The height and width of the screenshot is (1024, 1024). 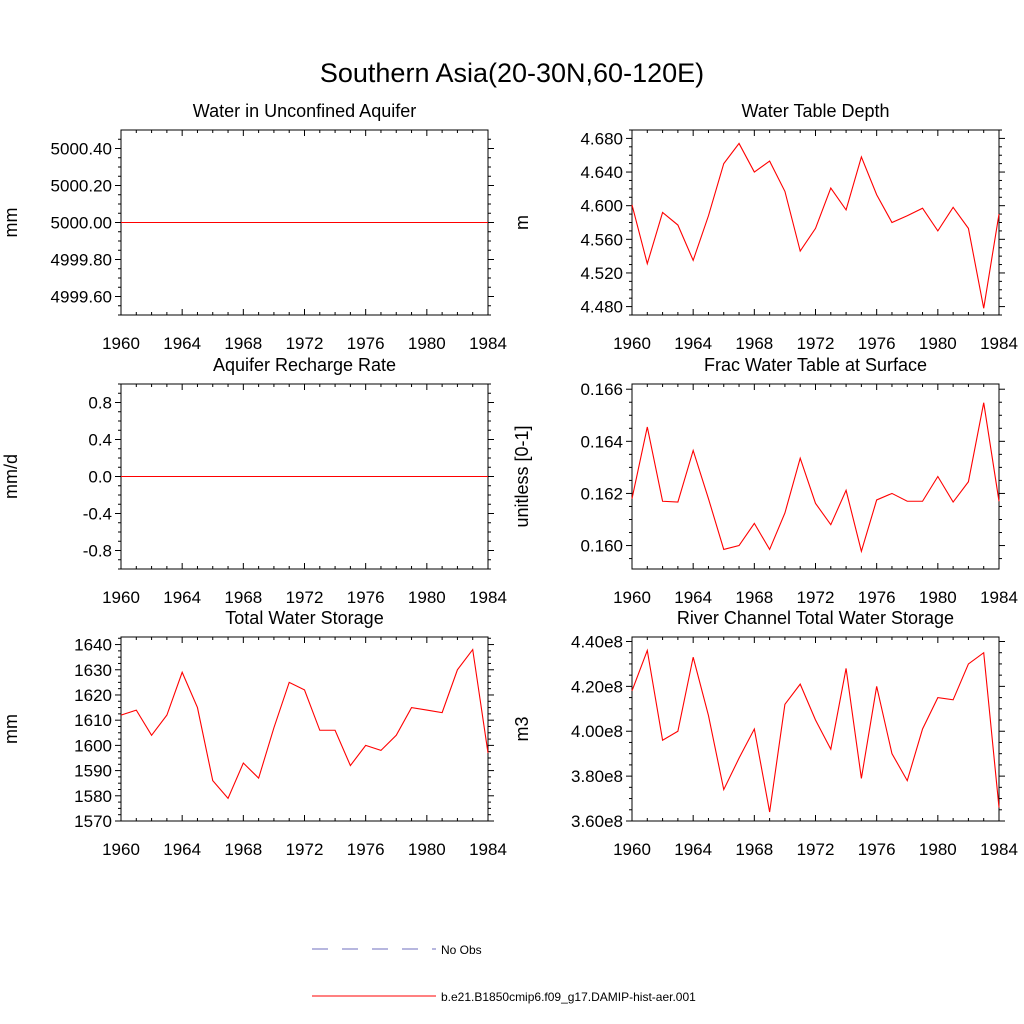 What do you see at coordinates (304, 365) in the screenshot?
I see `panel-title: Aquifer Recharge Rate` at bounding box center [304, 365].